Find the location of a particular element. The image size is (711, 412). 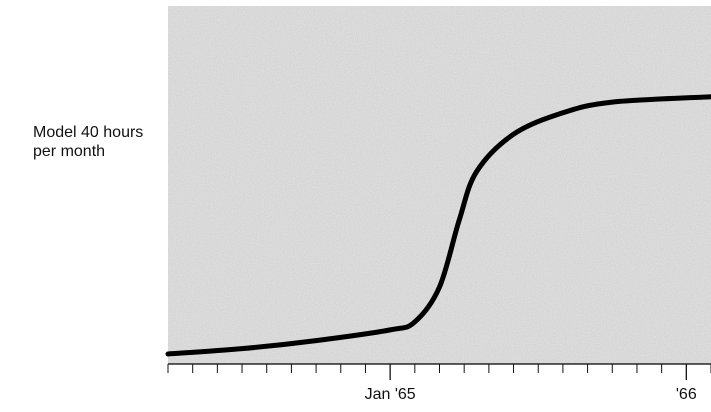

y-axis-label: Model 40 hours per month is located at coordinates (88, 142).